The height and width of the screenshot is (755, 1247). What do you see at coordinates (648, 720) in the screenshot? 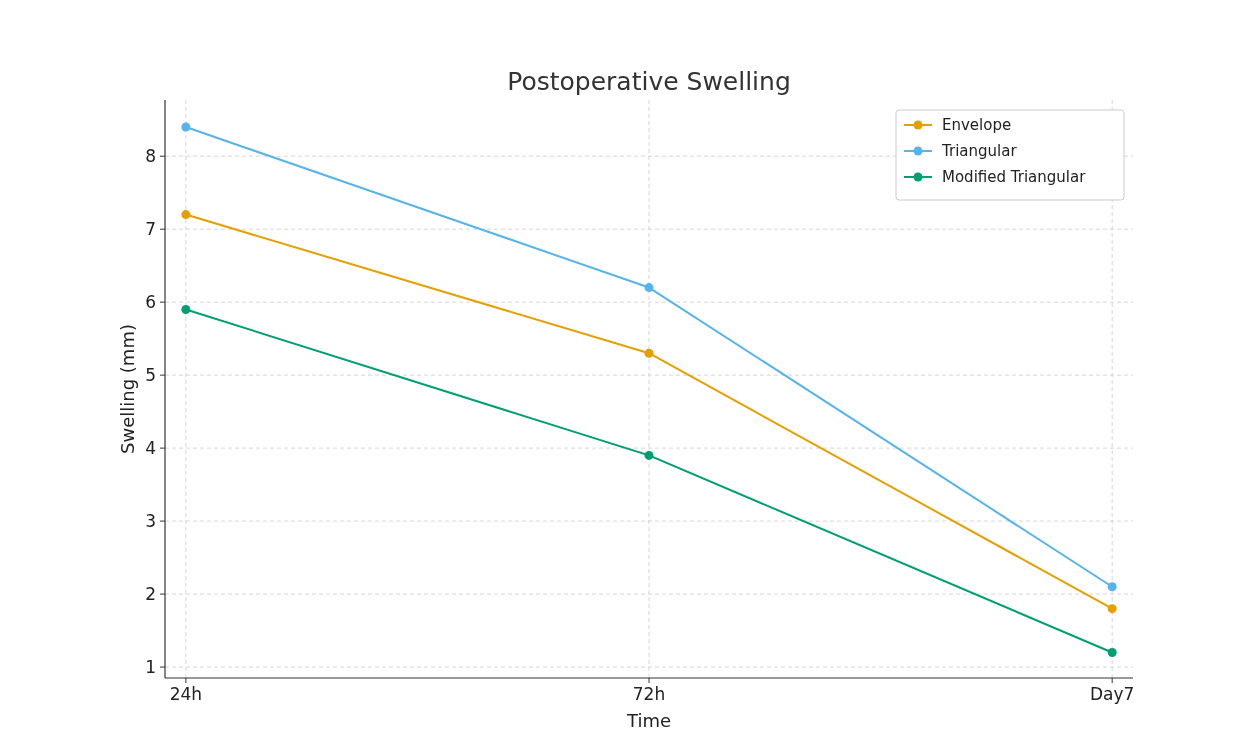
I see `x-axis-title: Time` at bounding box center [648, 720].